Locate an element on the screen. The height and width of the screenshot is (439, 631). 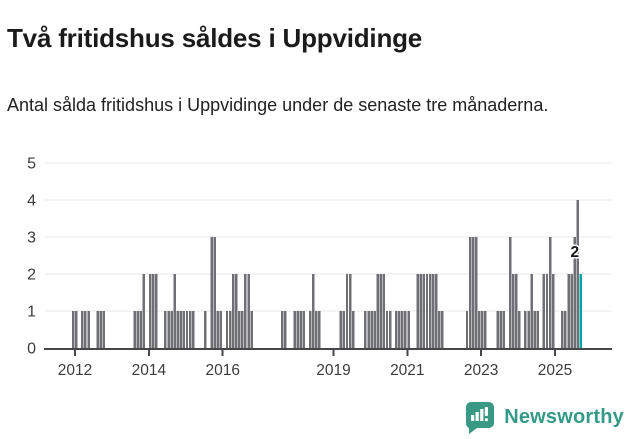
x-axis-tick-label: 2014 is located at coordinates (149, 370).